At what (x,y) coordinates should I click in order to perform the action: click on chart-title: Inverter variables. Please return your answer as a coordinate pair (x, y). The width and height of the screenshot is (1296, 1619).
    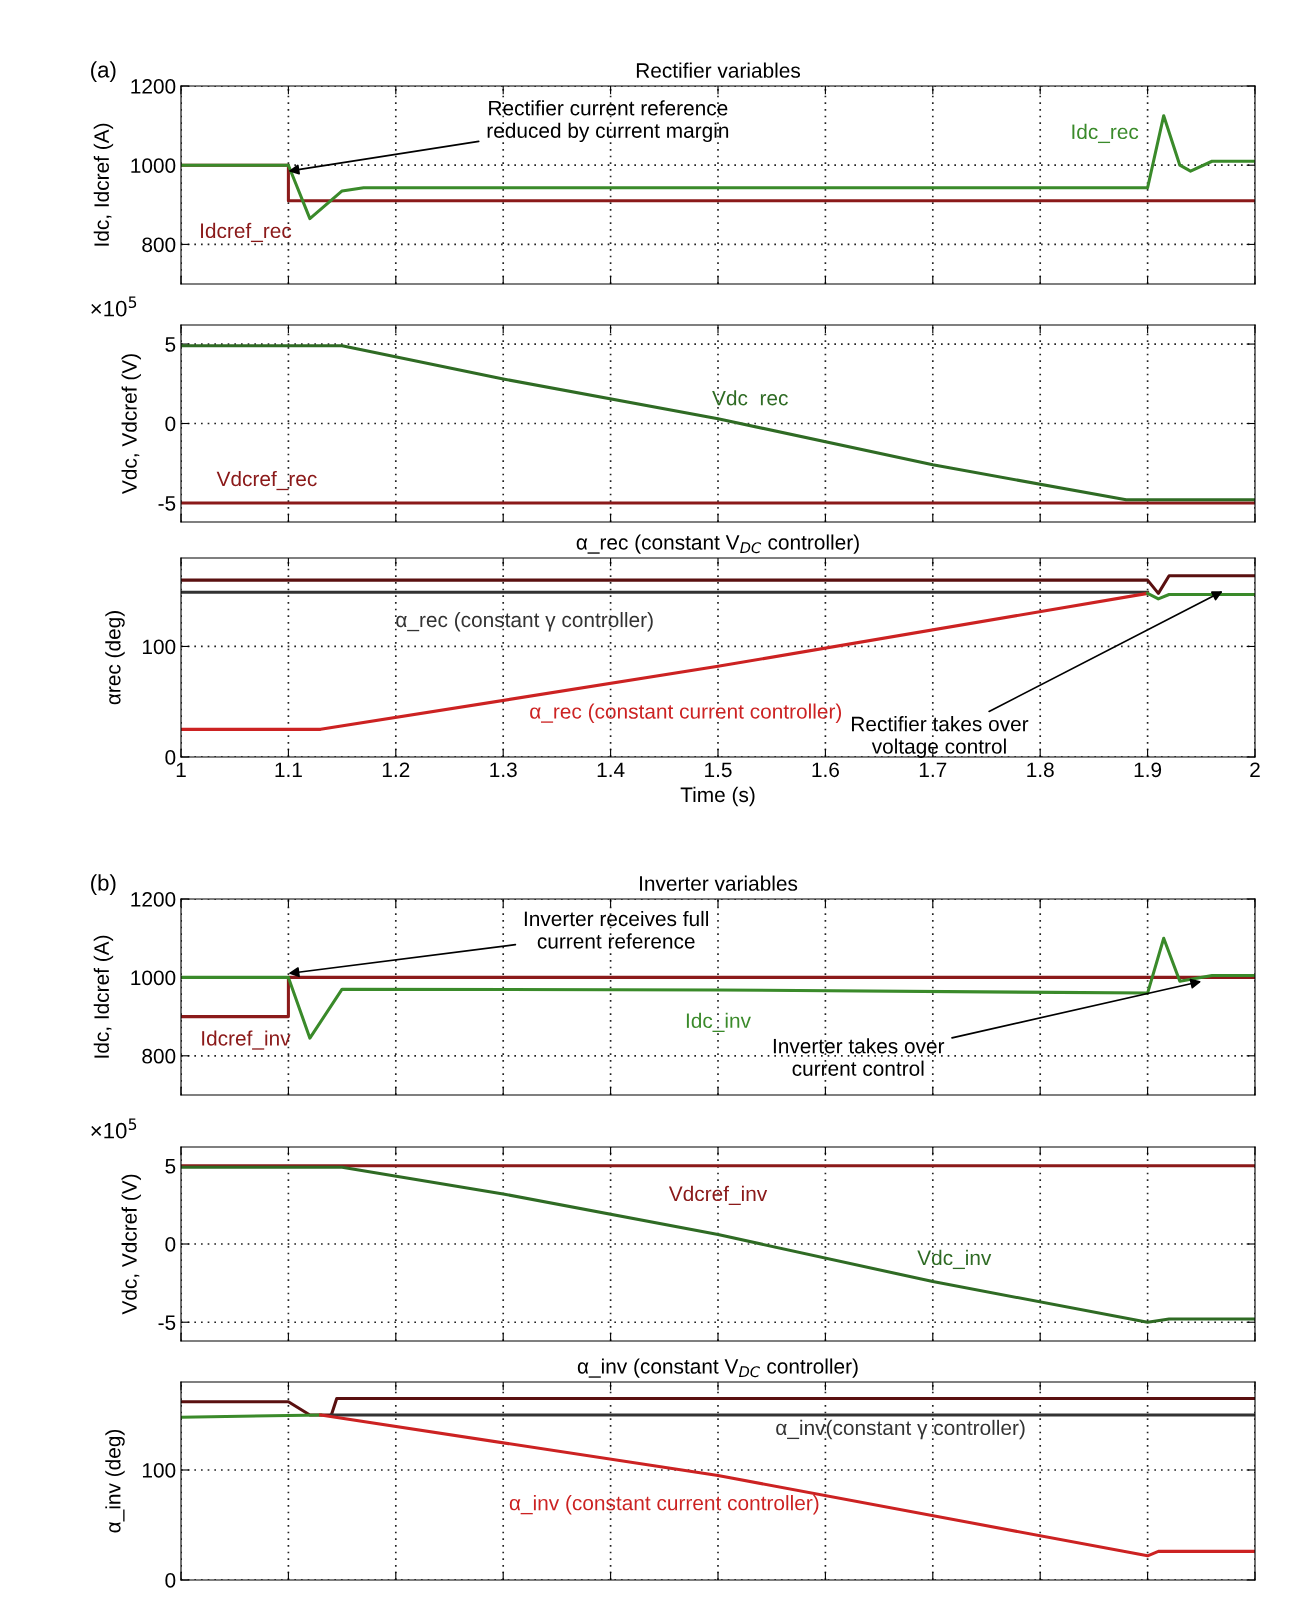
    Looking at the image, I should click on (719, 883).